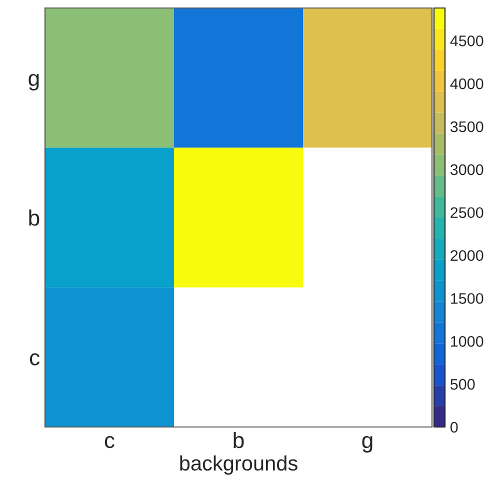 The image size is (501, 484). What do you see at coordinates (367, 444) in the screenshot?
I see `x-tick-label: g` at bounding box center [367, 444].